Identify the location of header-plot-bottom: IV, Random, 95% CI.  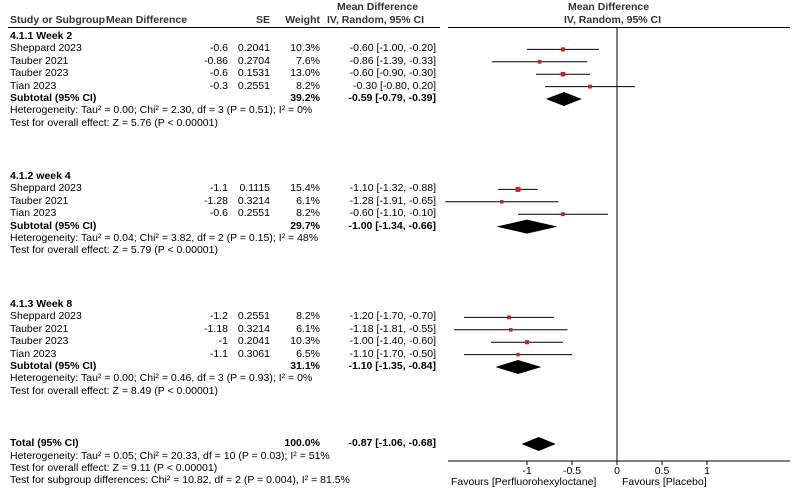
(613, 20).